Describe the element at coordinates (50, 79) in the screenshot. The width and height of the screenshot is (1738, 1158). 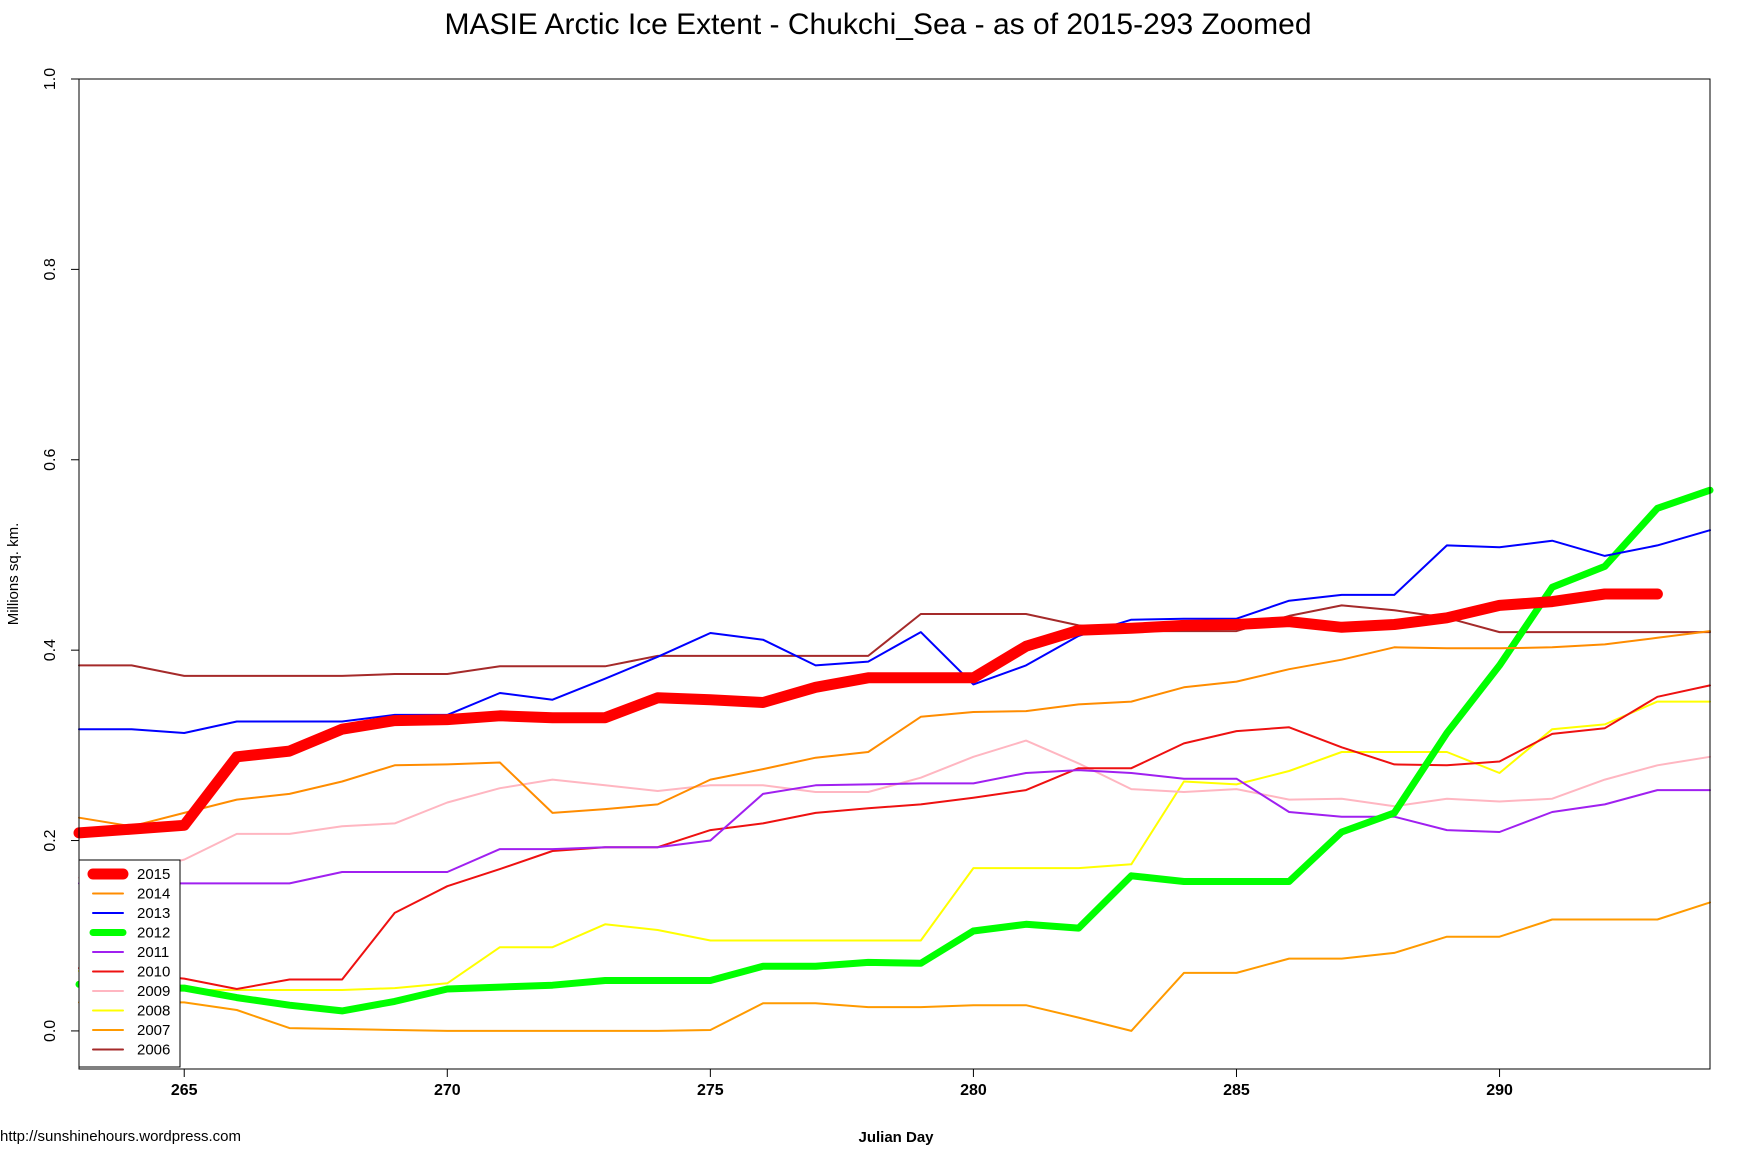
I see `y-tick-label-5: 1.0` at that location.